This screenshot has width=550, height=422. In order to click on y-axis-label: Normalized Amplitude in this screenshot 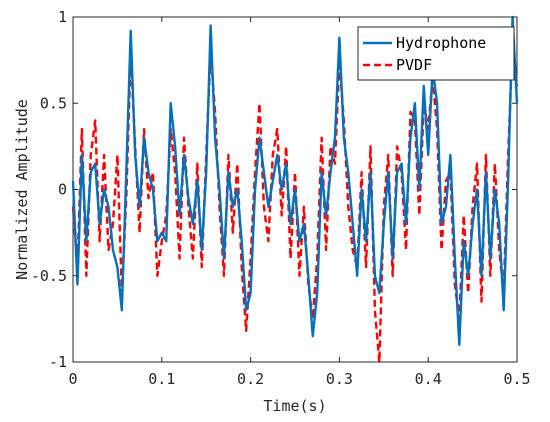, I will do `click(22, 189)`.